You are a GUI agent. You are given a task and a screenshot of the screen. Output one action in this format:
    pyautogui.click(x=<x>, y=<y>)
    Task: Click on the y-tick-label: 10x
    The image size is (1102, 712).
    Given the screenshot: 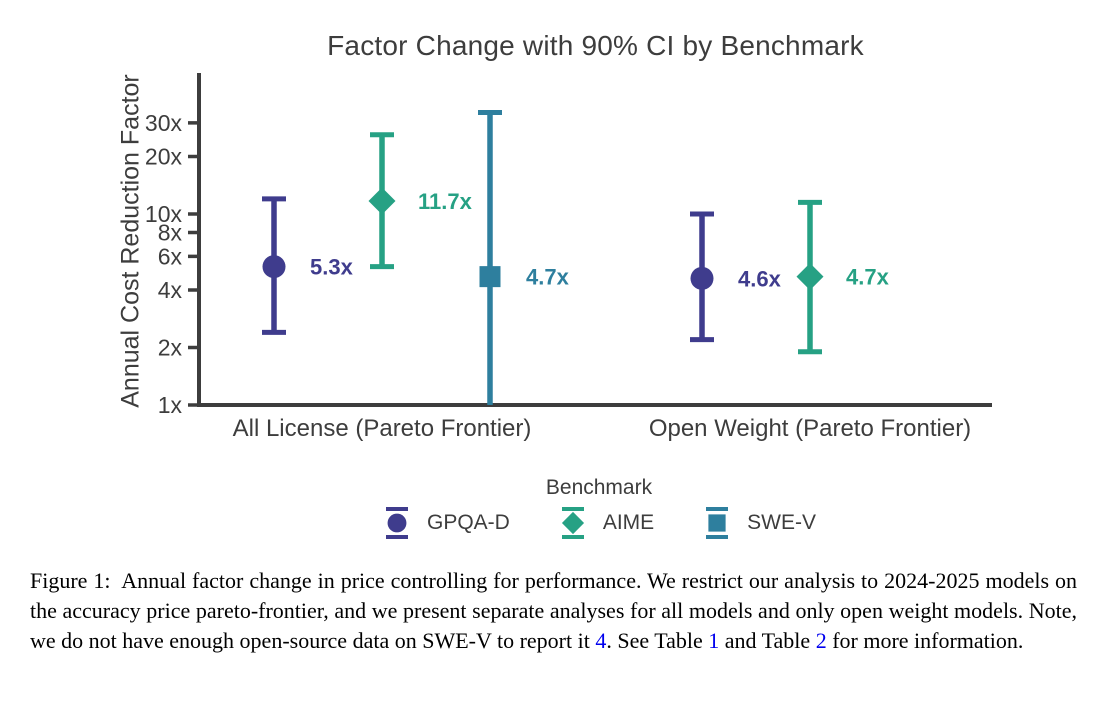 What is the action you would take?
    pyautogui.click(x=164, y=214)
    